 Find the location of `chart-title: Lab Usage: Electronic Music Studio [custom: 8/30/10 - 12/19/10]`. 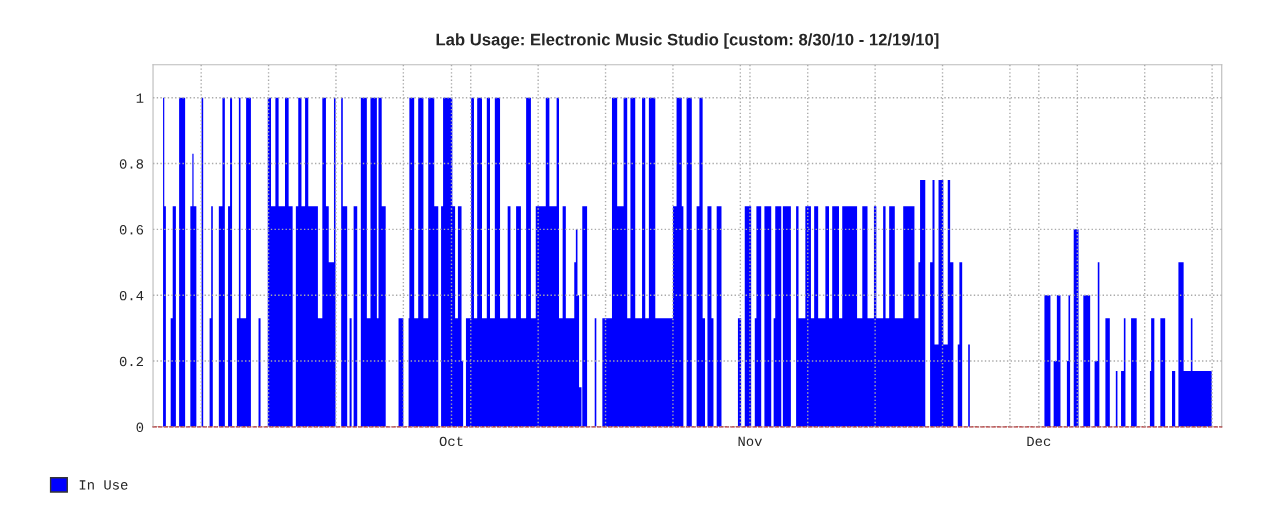

chart-title: Lab Usage: Electronic Music Studio [custom: 8/30/10 - 12/19/10] is located at coordinates (687, 41).